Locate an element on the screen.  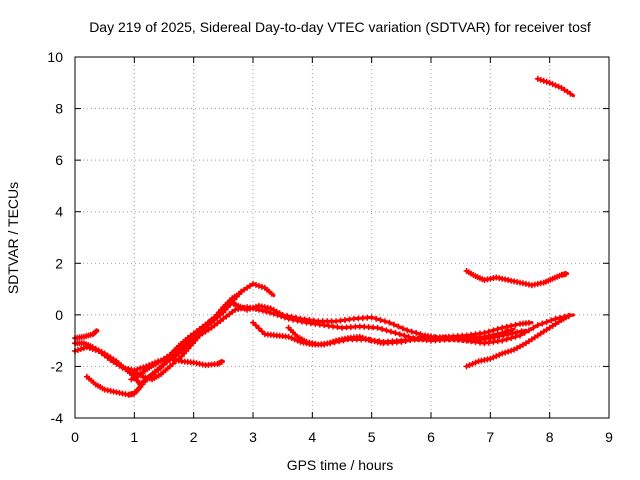
x-tick-labels: 0 1 2 3 4 5 6 7 8 9 is located at coordinates (342, 437).